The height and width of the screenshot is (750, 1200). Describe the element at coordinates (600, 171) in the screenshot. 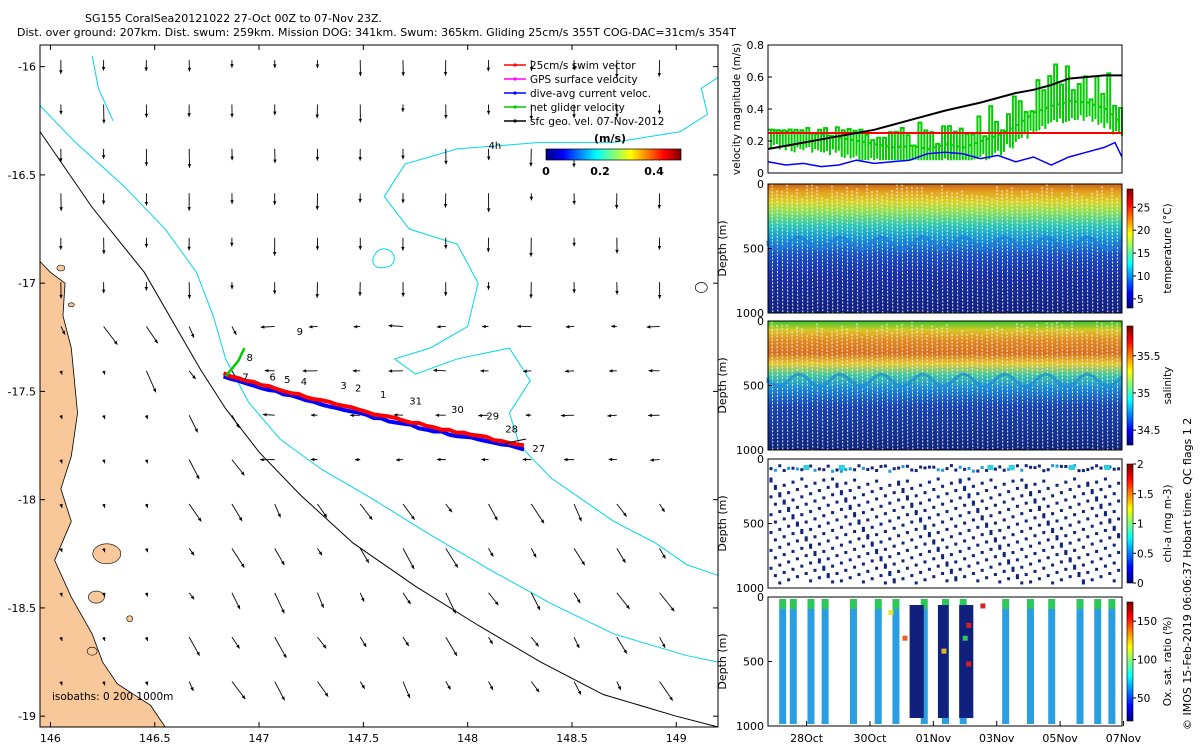

I see `map-colorbar-tick: 0.2` at that location.